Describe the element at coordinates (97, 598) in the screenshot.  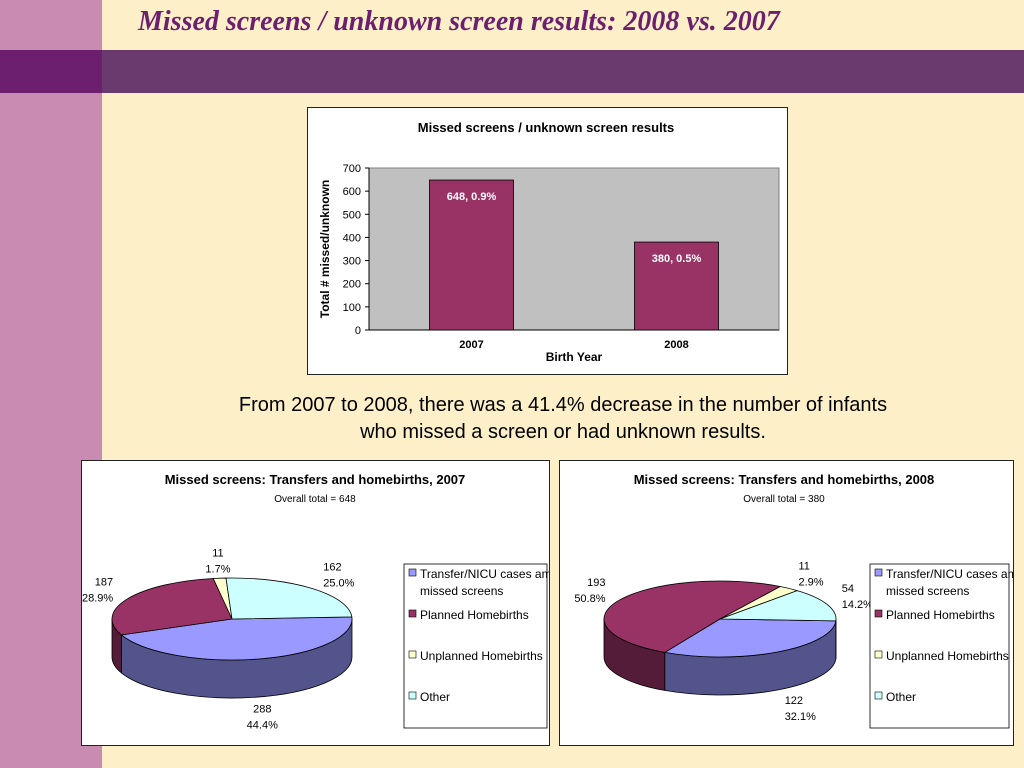
I see `pie-percent-label-1: 28.9%` at that location.